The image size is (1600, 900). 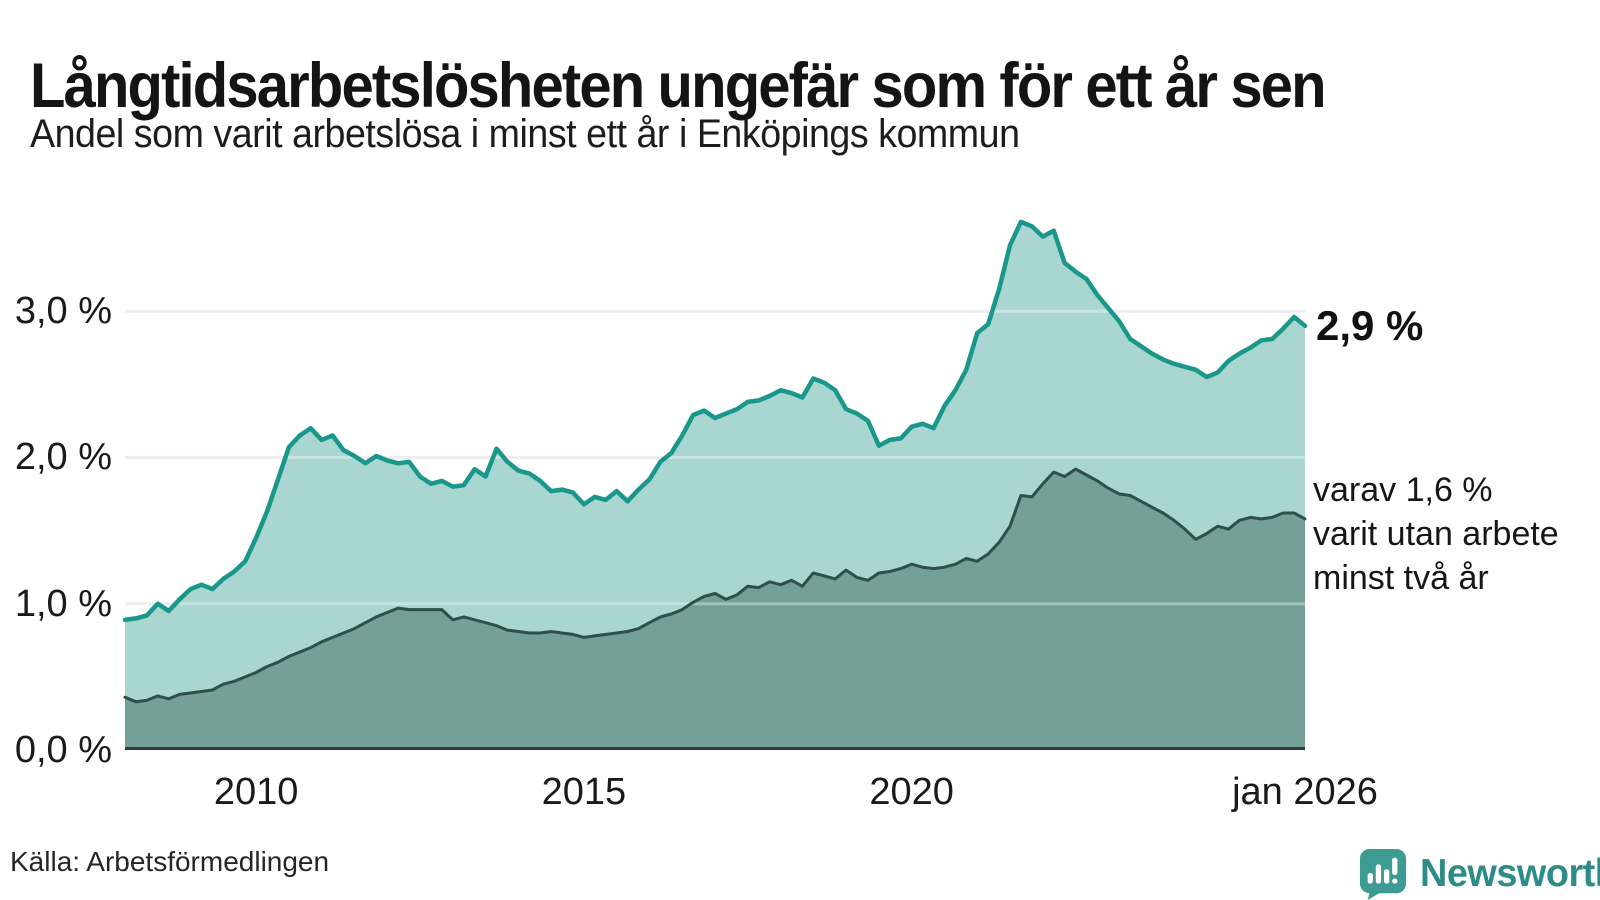 I want to click on source-caption: Källa: Arbetsförmedlingen, so click(x=170, y=861).